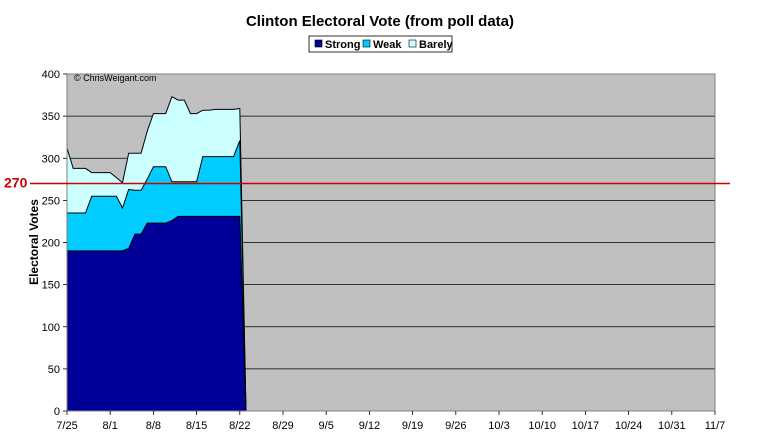 The width and height of the screenshot is (760, 446). Describe the element at coordinates (57, 412) in the screenshot. I see `y-tick-label: 0` at that location.